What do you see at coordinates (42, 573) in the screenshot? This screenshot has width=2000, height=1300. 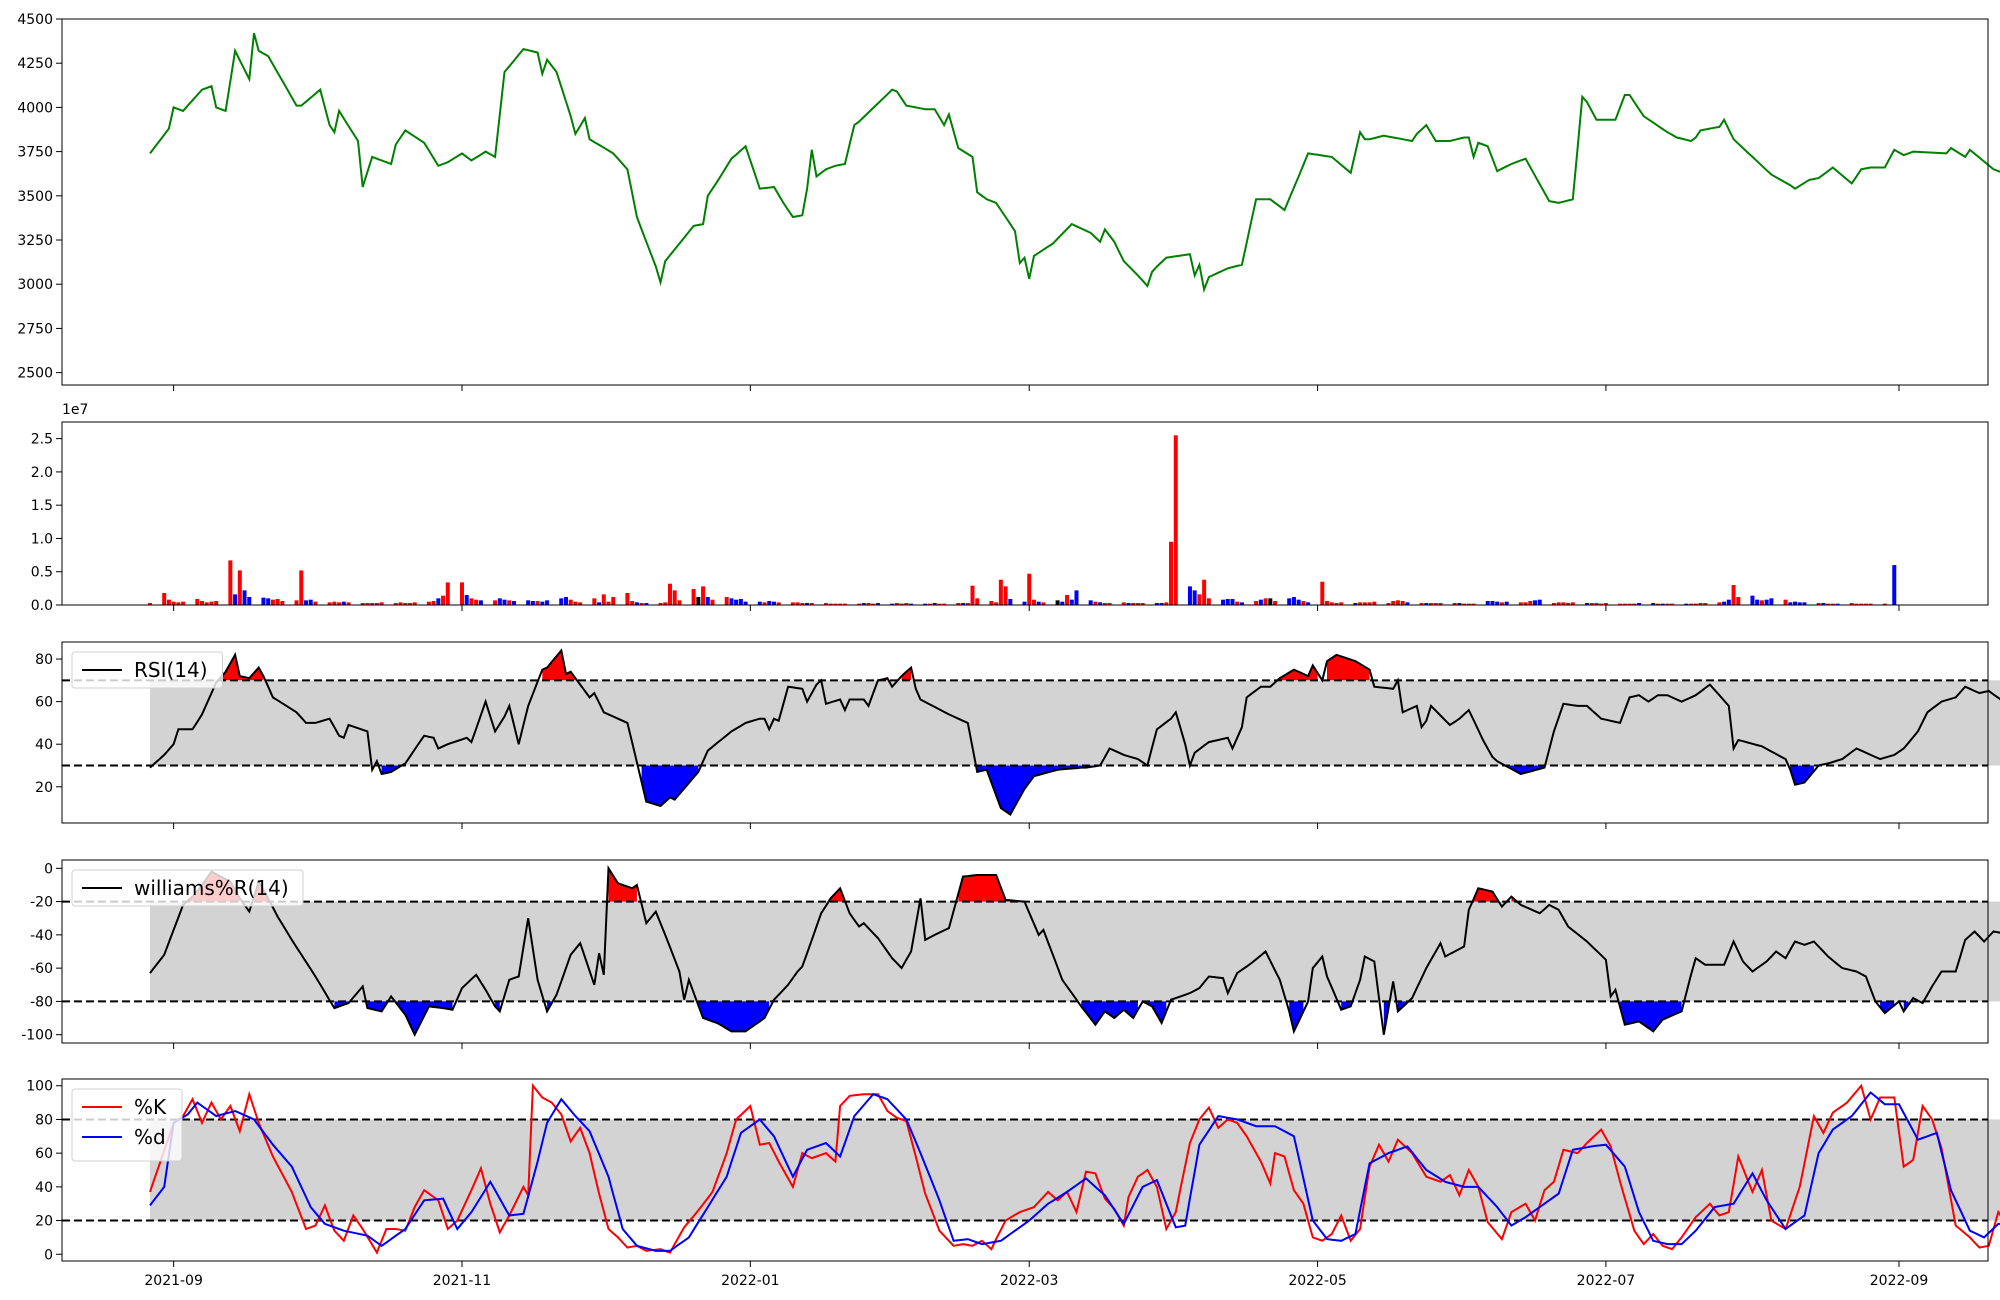 I see `y-tick-label: 0.5` at bounding box center [42, 573].